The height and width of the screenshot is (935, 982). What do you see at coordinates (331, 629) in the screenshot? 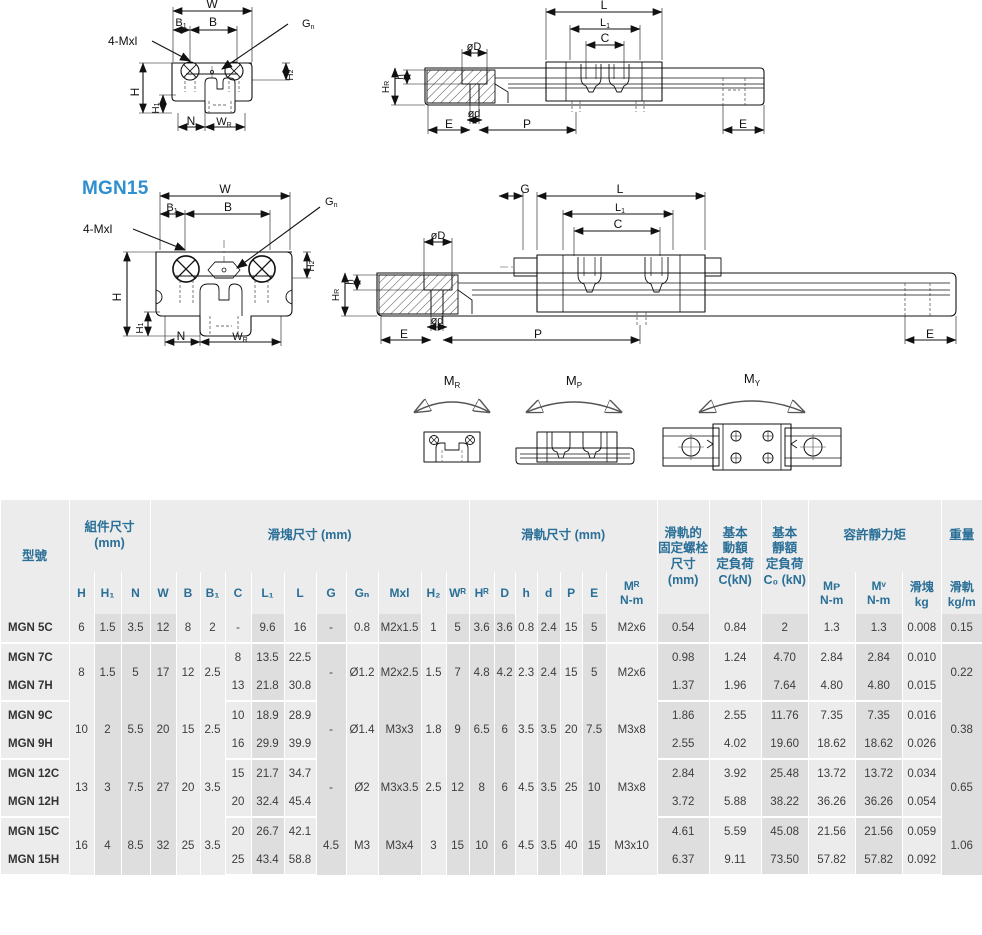
I see `cell-G: -` at bounding box center [331, 629].